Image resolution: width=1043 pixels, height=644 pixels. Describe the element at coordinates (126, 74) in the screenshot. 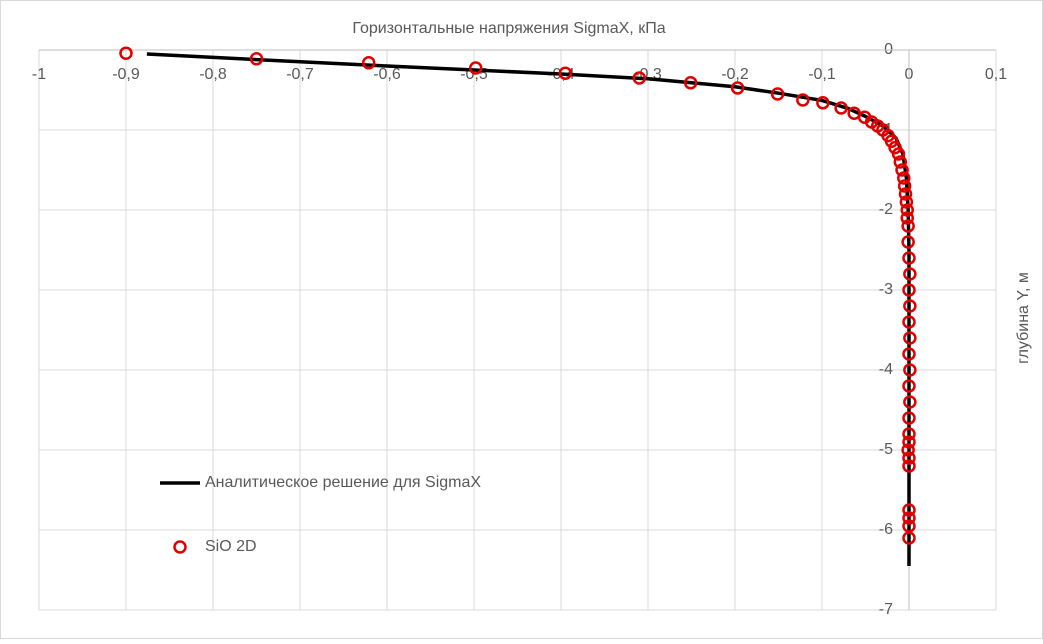

I see `x-tick-label: -0,9` at that location.